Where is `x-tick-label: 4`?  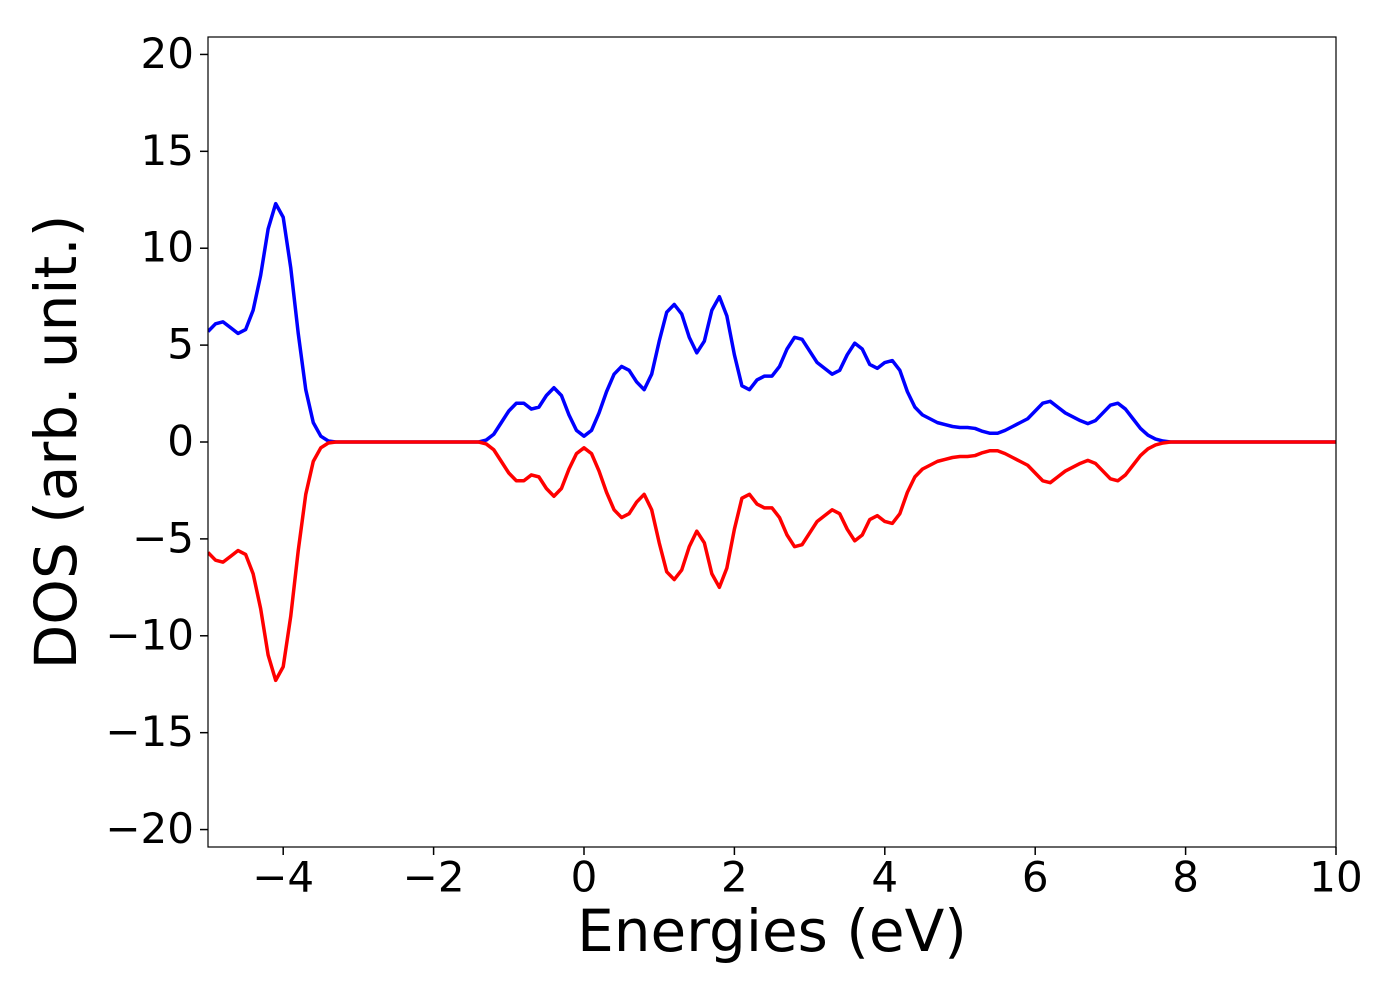
x-tick-label: 4 is located at coordinates (884, 877).